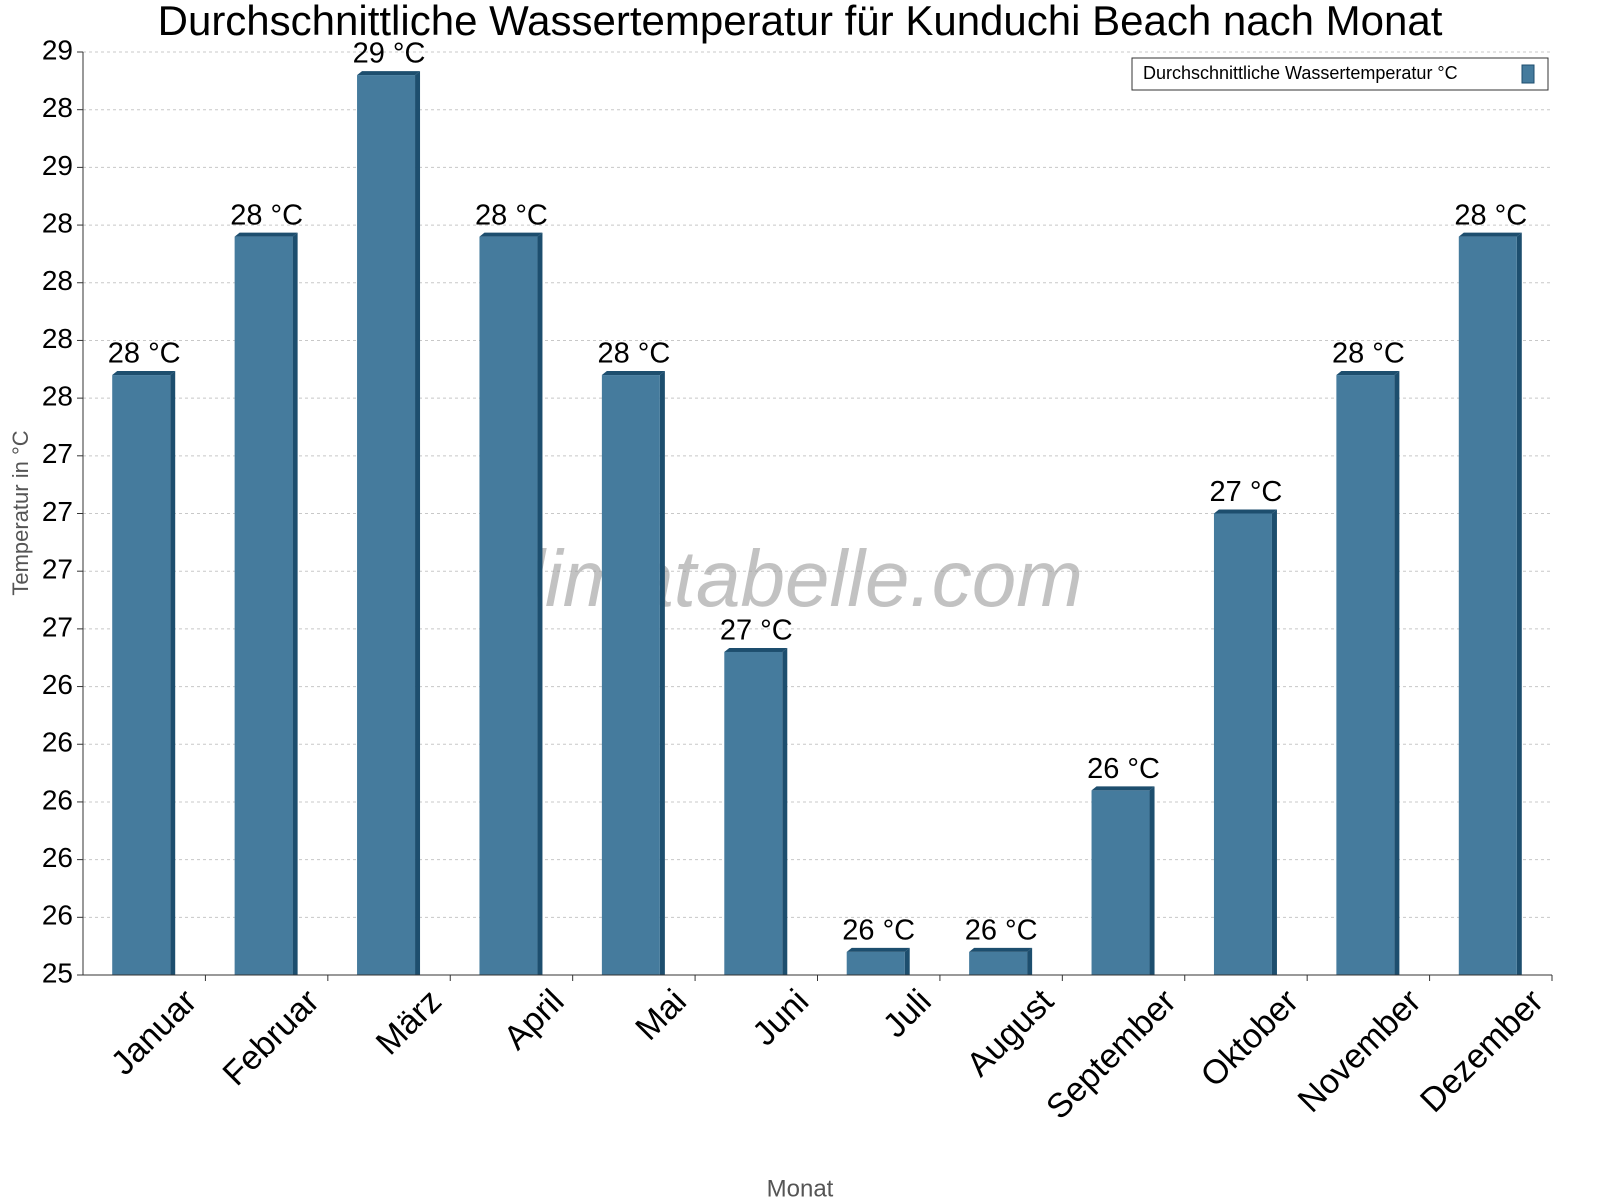 Image resolution: width=1600 pixels, height=1200 pixels. I want to click on legend-box, so click(1340, 74).